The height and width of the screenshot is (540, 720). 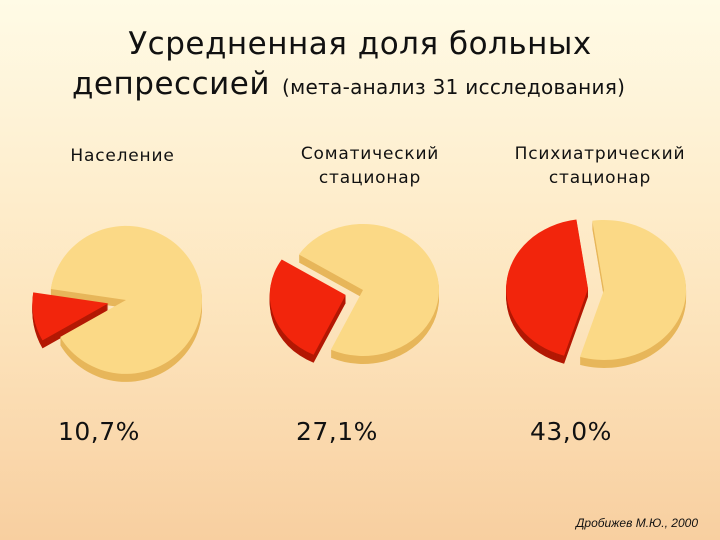 I want to click on pie-label-population-text: Население, so click(x=122, y=156).